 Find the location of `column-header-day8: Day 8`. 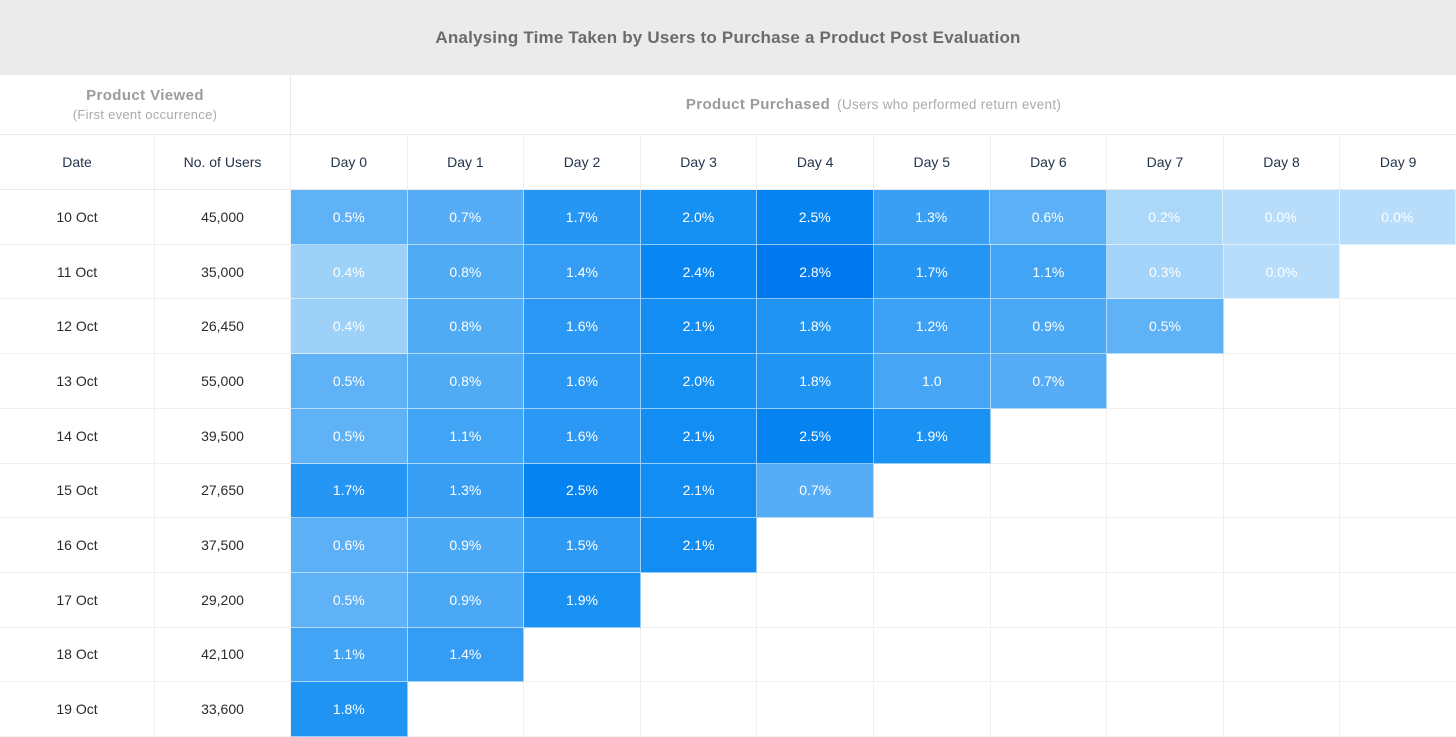

column-header-day8: Day 8 is located at coordinates (1282, 162).